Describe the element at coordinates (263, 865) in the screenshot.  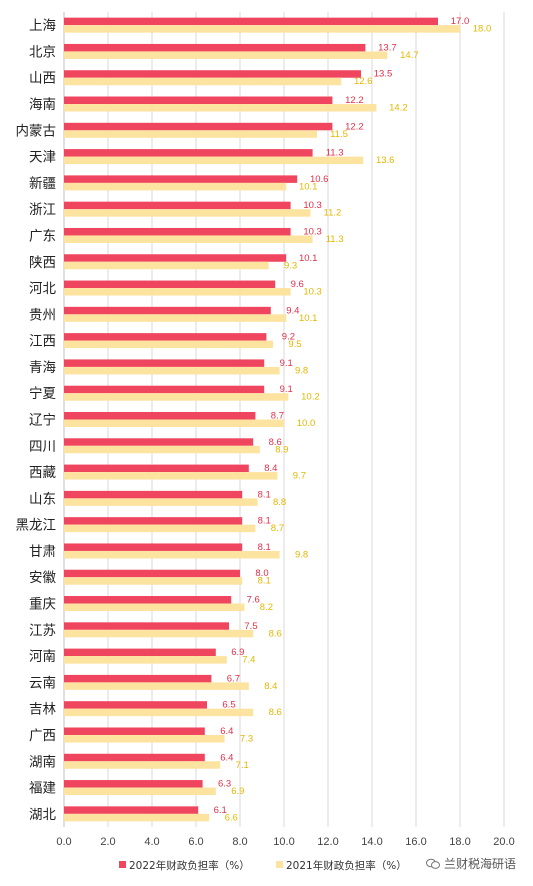
I see `legend: 2022年财政负担率（%） 2021年财政负担率（%）` at that location.